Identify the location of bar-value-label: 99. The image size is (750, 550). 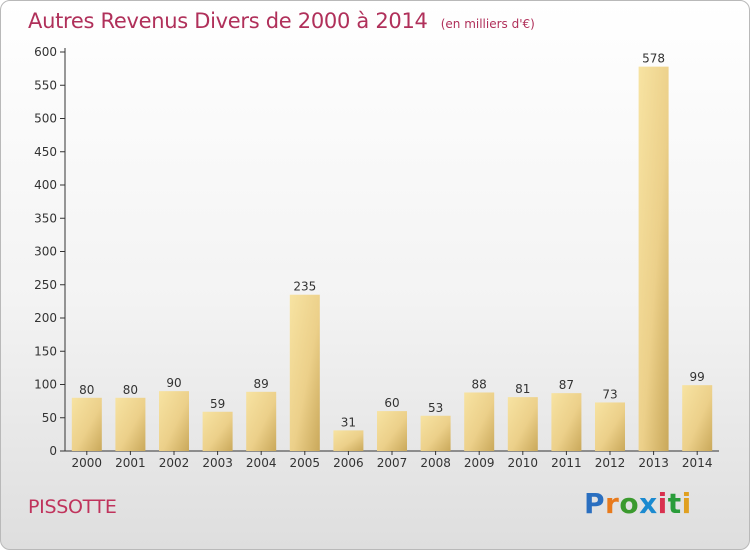
(697, 377).